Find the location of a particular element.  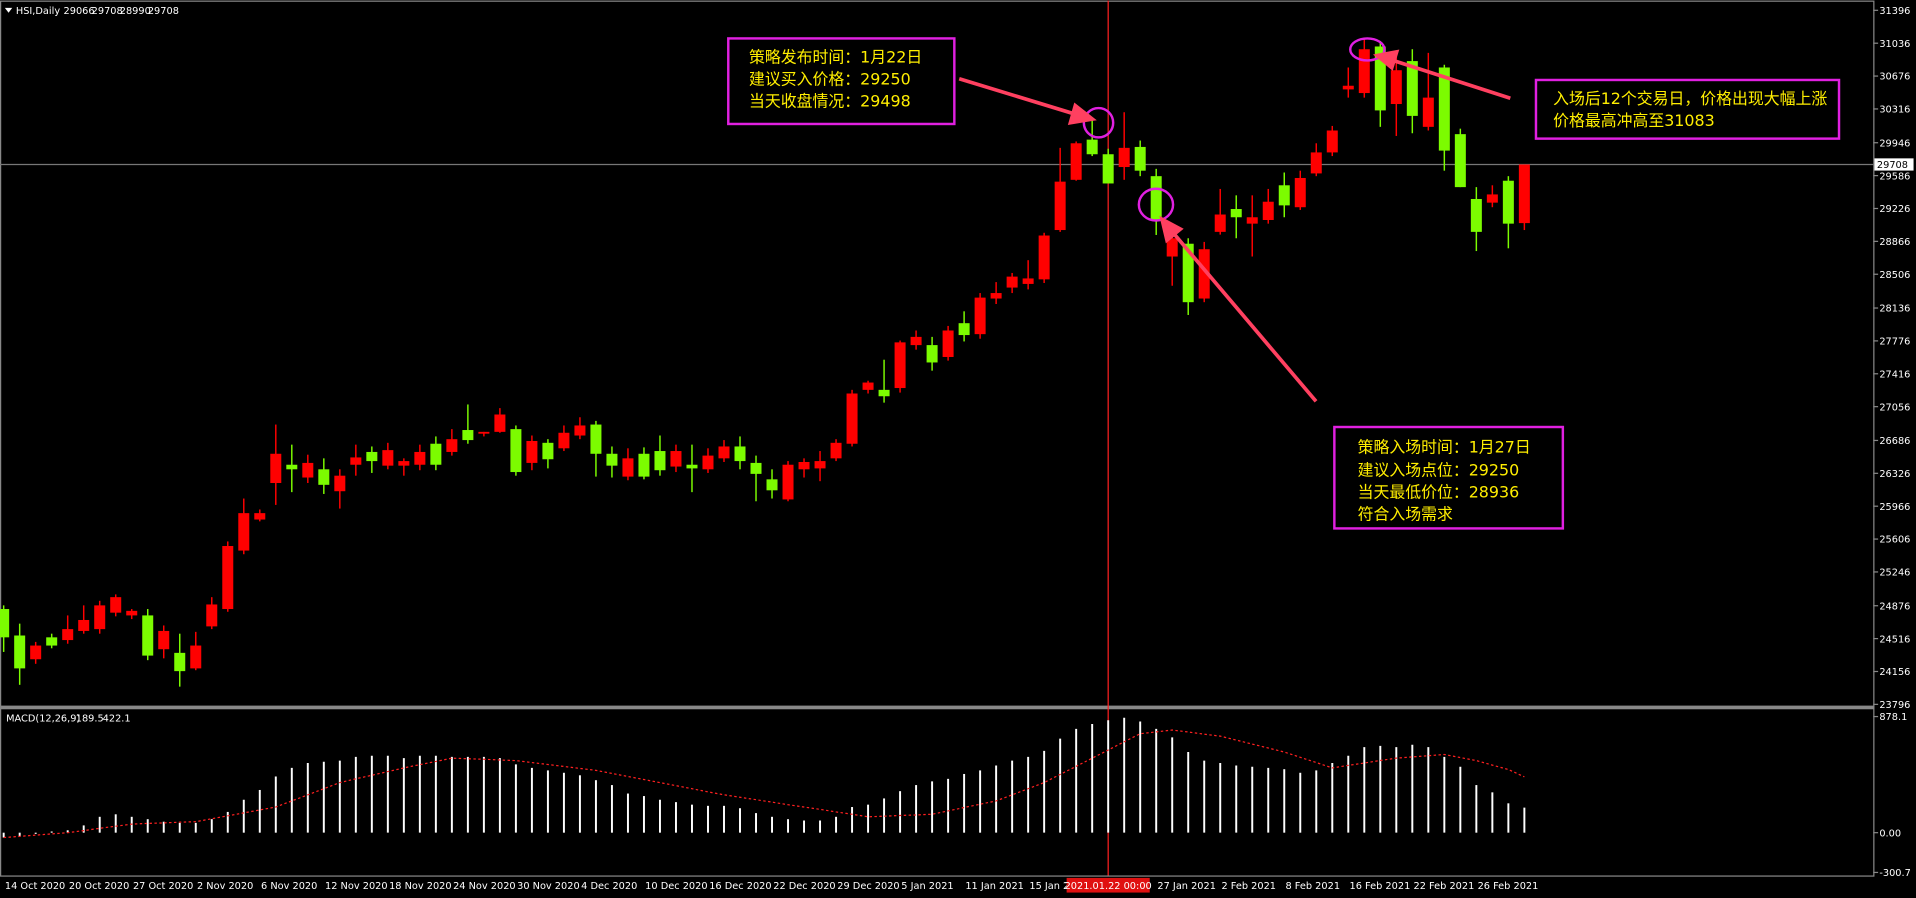

x-tick-label: 2 Nov 2020 is located at coordinates (225, 886).